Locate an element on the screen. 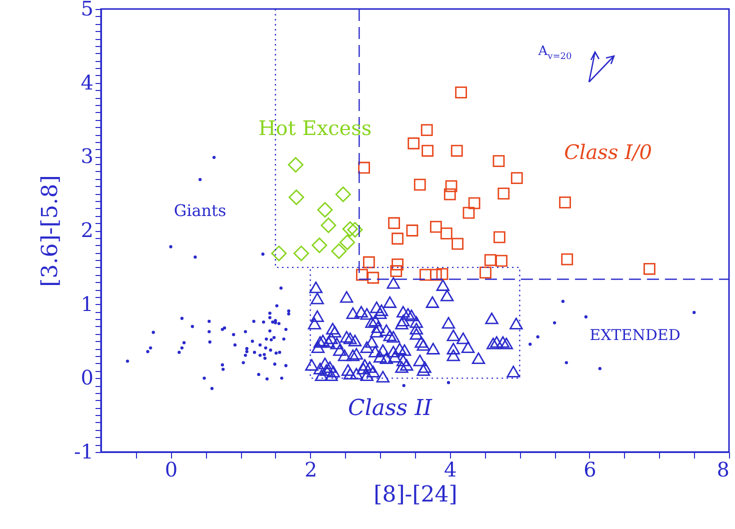 Image resolution: width=735 pixels, height=529 pixels. annotation: EXTENDED is located at coordinates (635, 335).